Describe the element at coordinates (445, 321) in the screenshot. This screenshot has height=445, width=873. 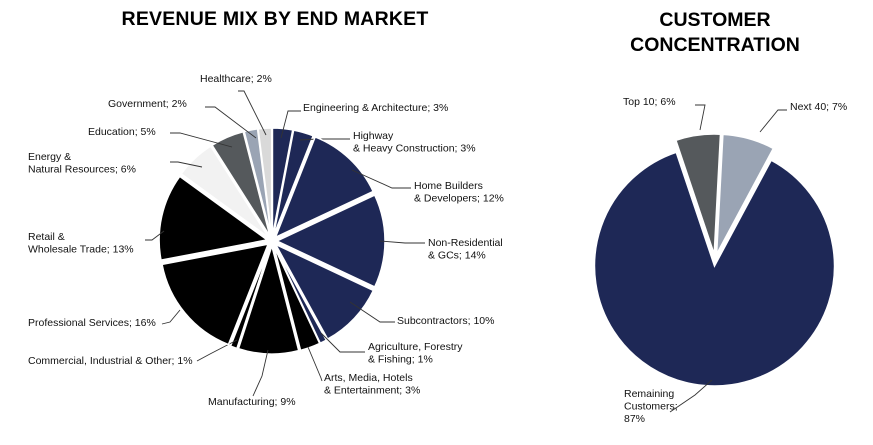
I see `slice-label: Subcontractors; 10%` at that location.